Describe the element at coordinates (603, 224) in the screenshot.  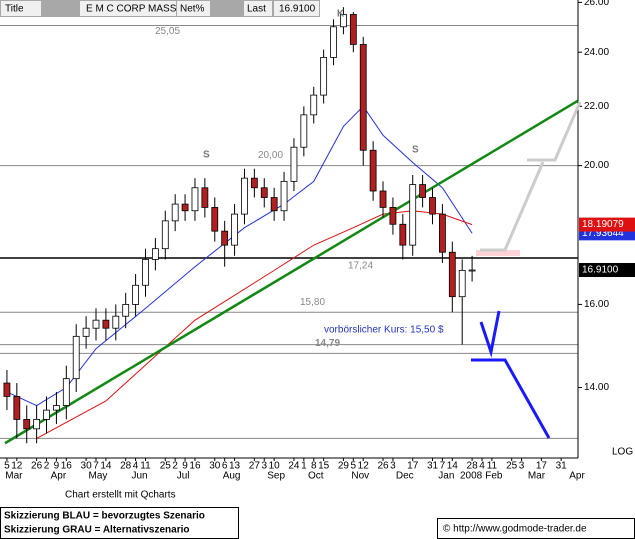
I see `price-label: 18.19079` at that location.